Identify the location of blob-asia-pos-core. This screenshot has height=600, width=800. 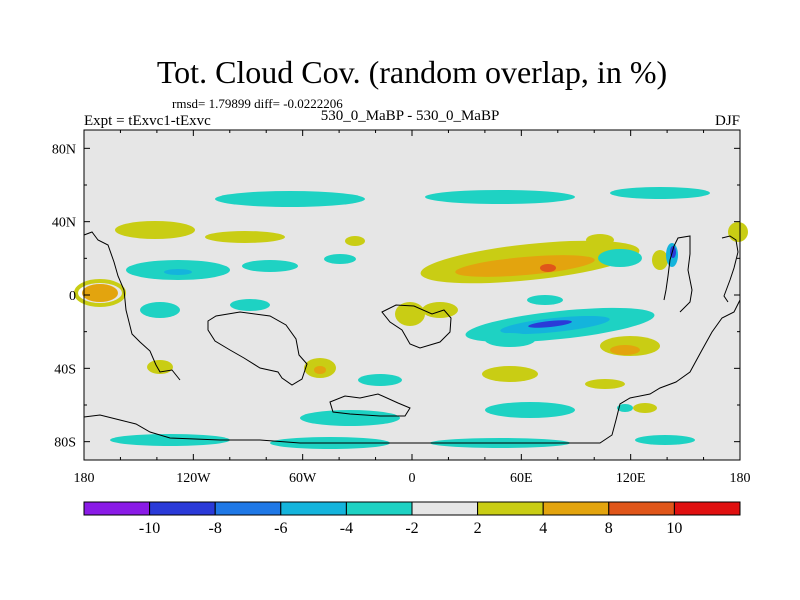
(548, 268).